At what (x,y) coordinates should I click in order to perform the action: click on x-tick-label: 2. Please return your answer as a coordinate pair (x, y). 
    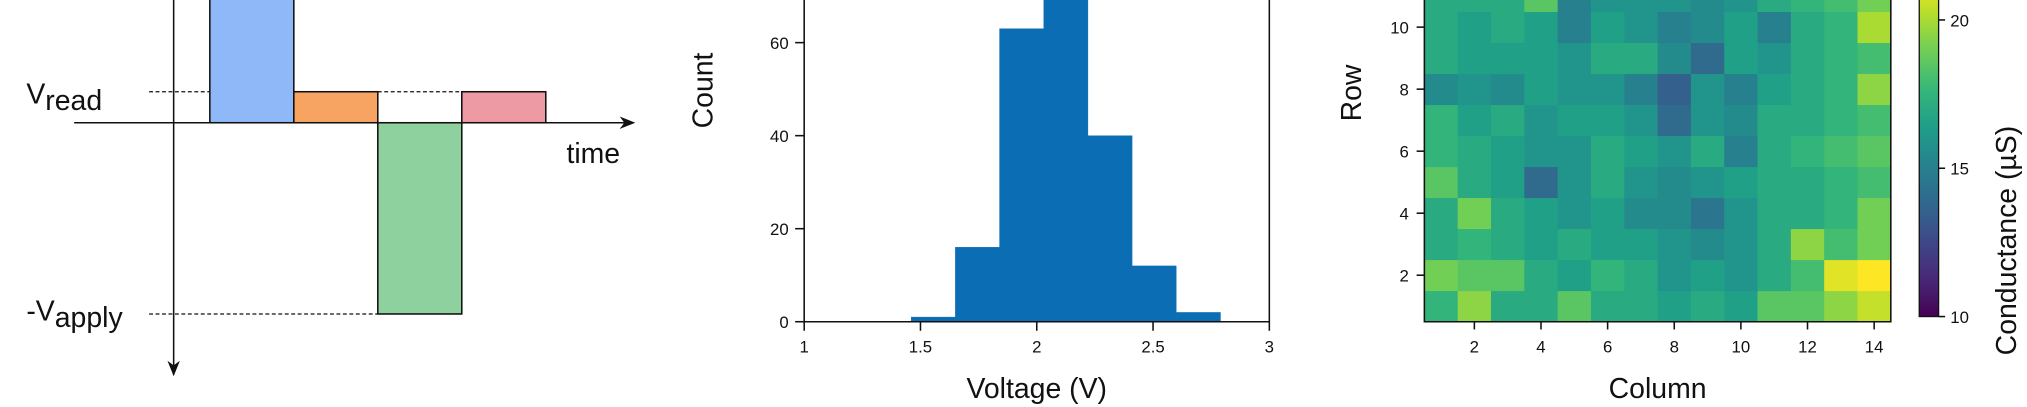
    Looking at the image, I should click on (1474, 347).